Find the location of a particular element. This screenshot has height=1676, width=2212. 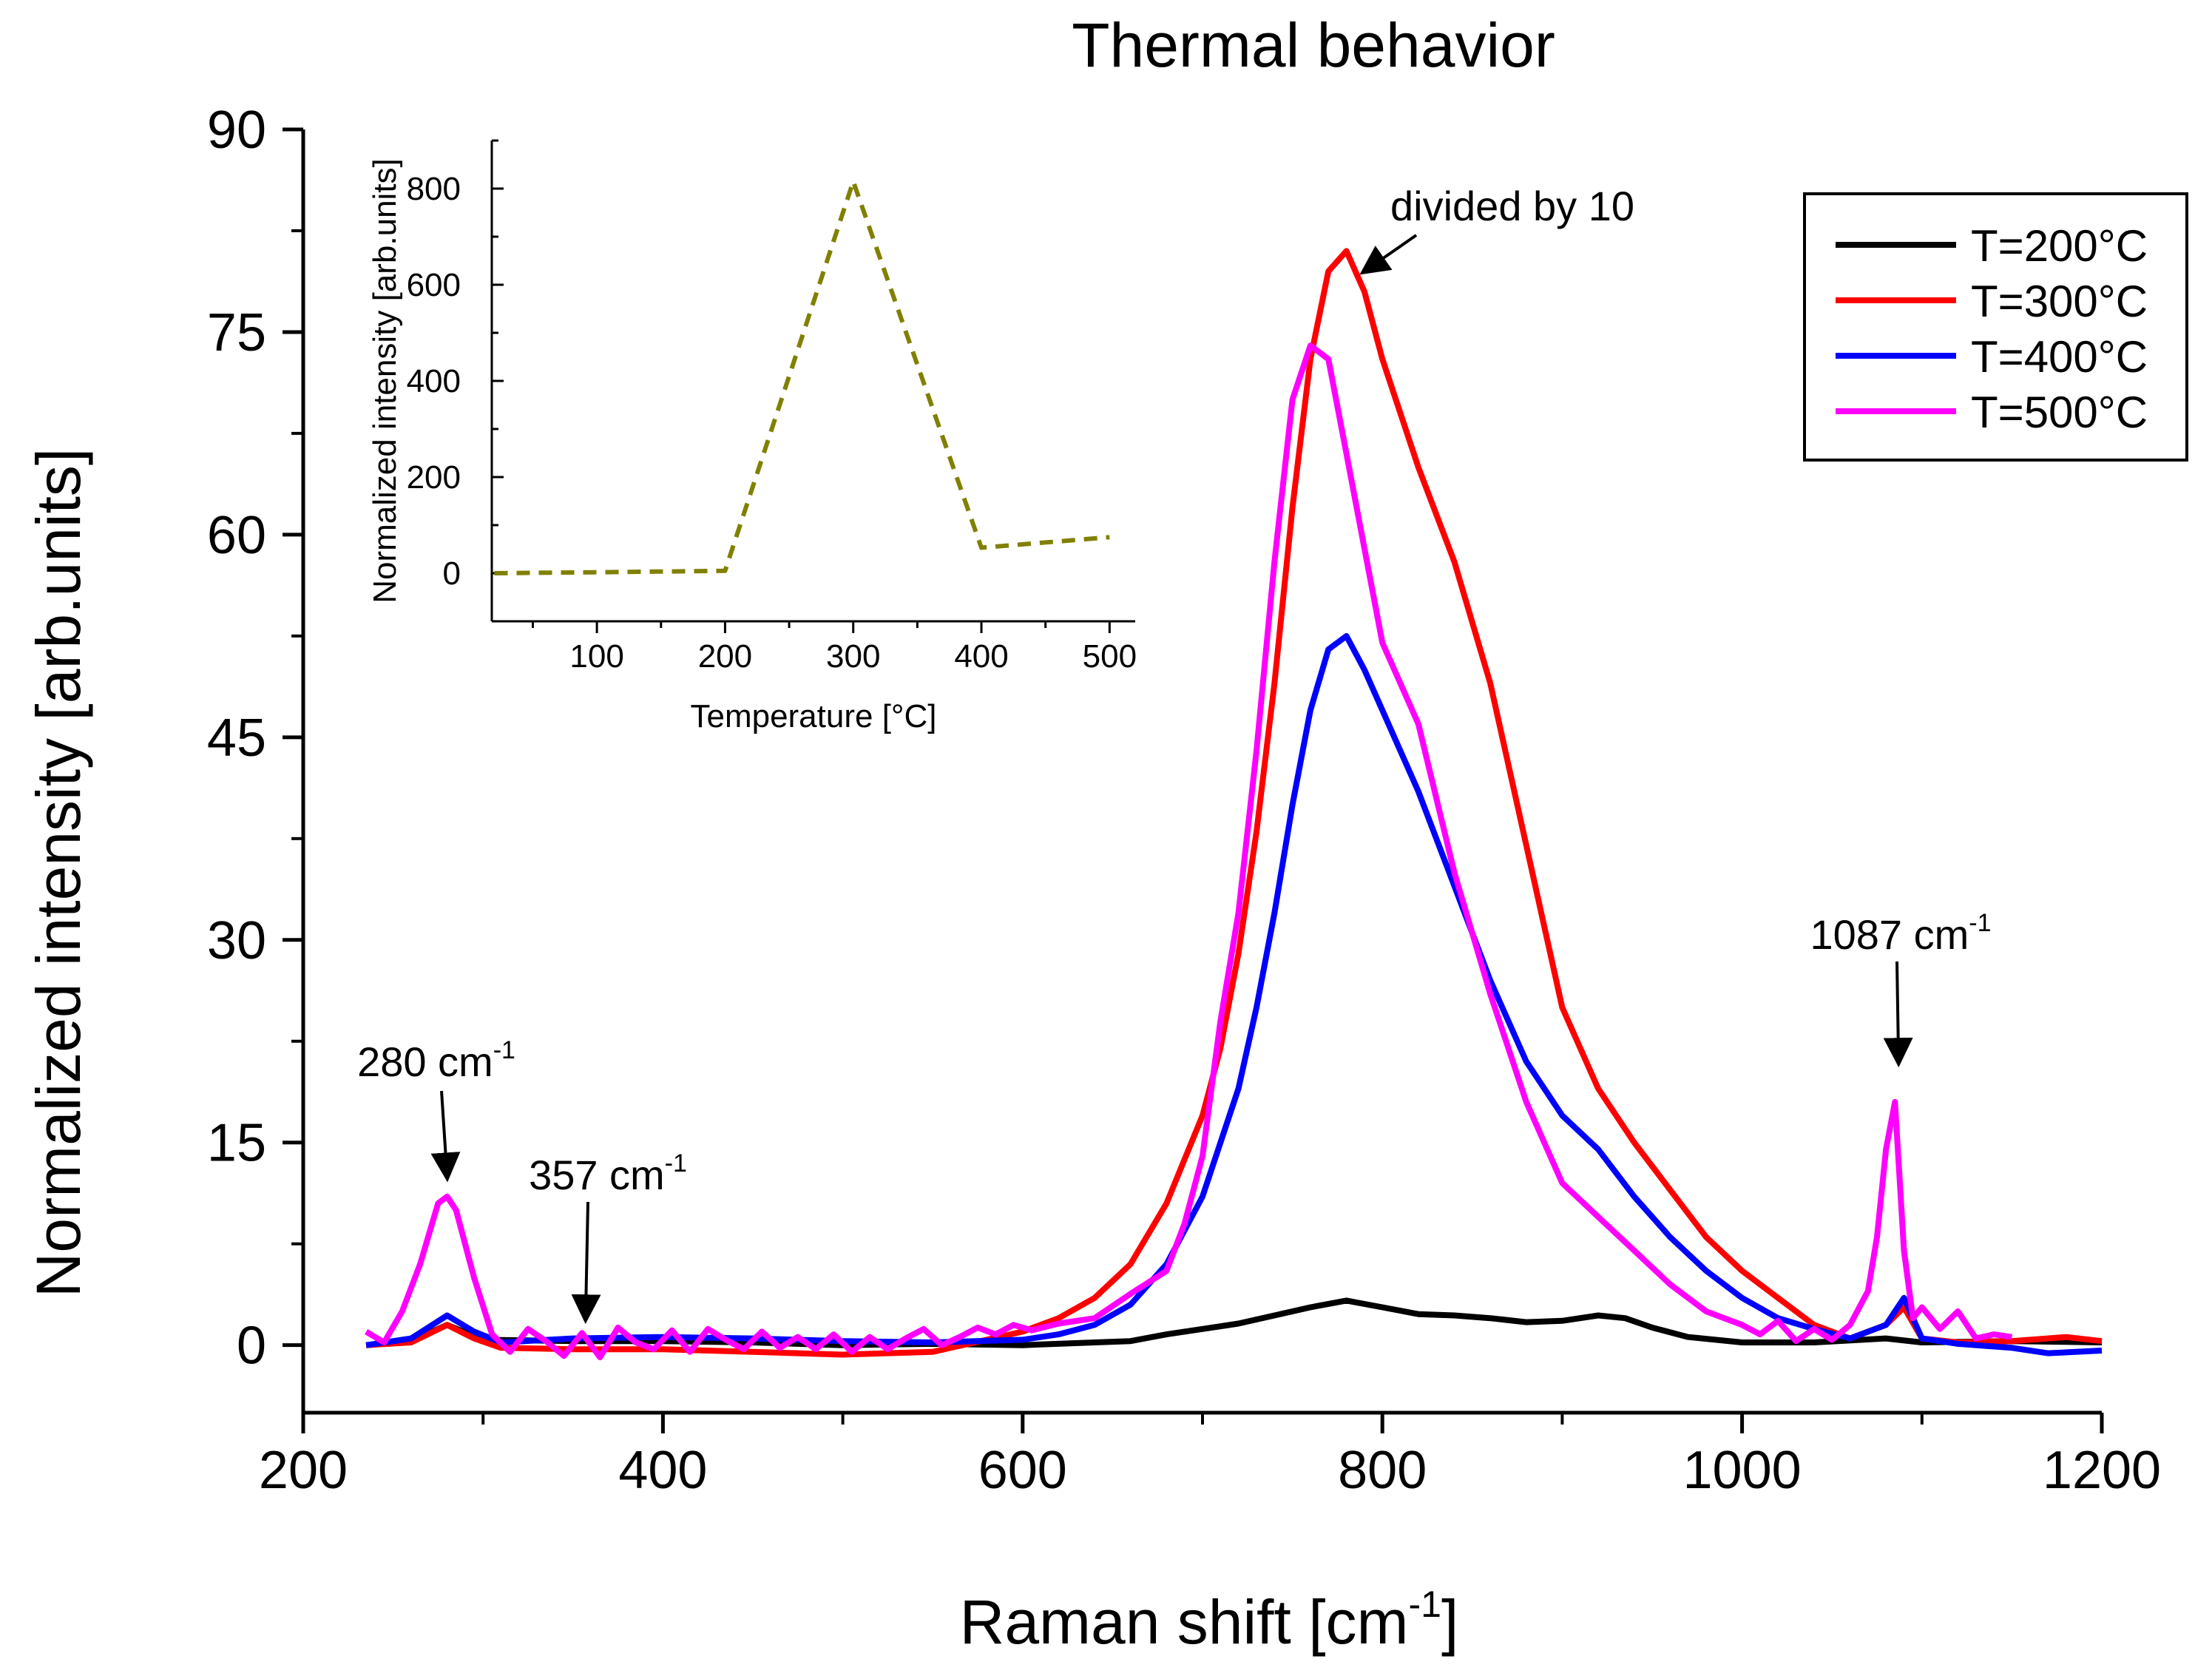

legend-label-t400: T=400°C is located at coordinates (2059, 357).